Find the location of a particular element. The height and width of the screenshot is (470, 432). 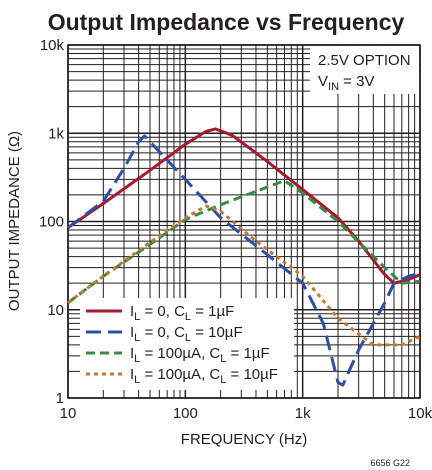

x-axis-label: FREQUENCY (Hz) is located at coordinates (244, 439).